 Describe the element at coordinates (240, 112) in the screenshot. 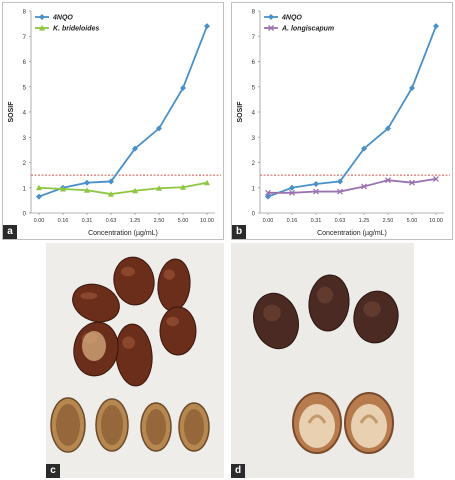

I see `y-axis-label: SOSIF` at that location.